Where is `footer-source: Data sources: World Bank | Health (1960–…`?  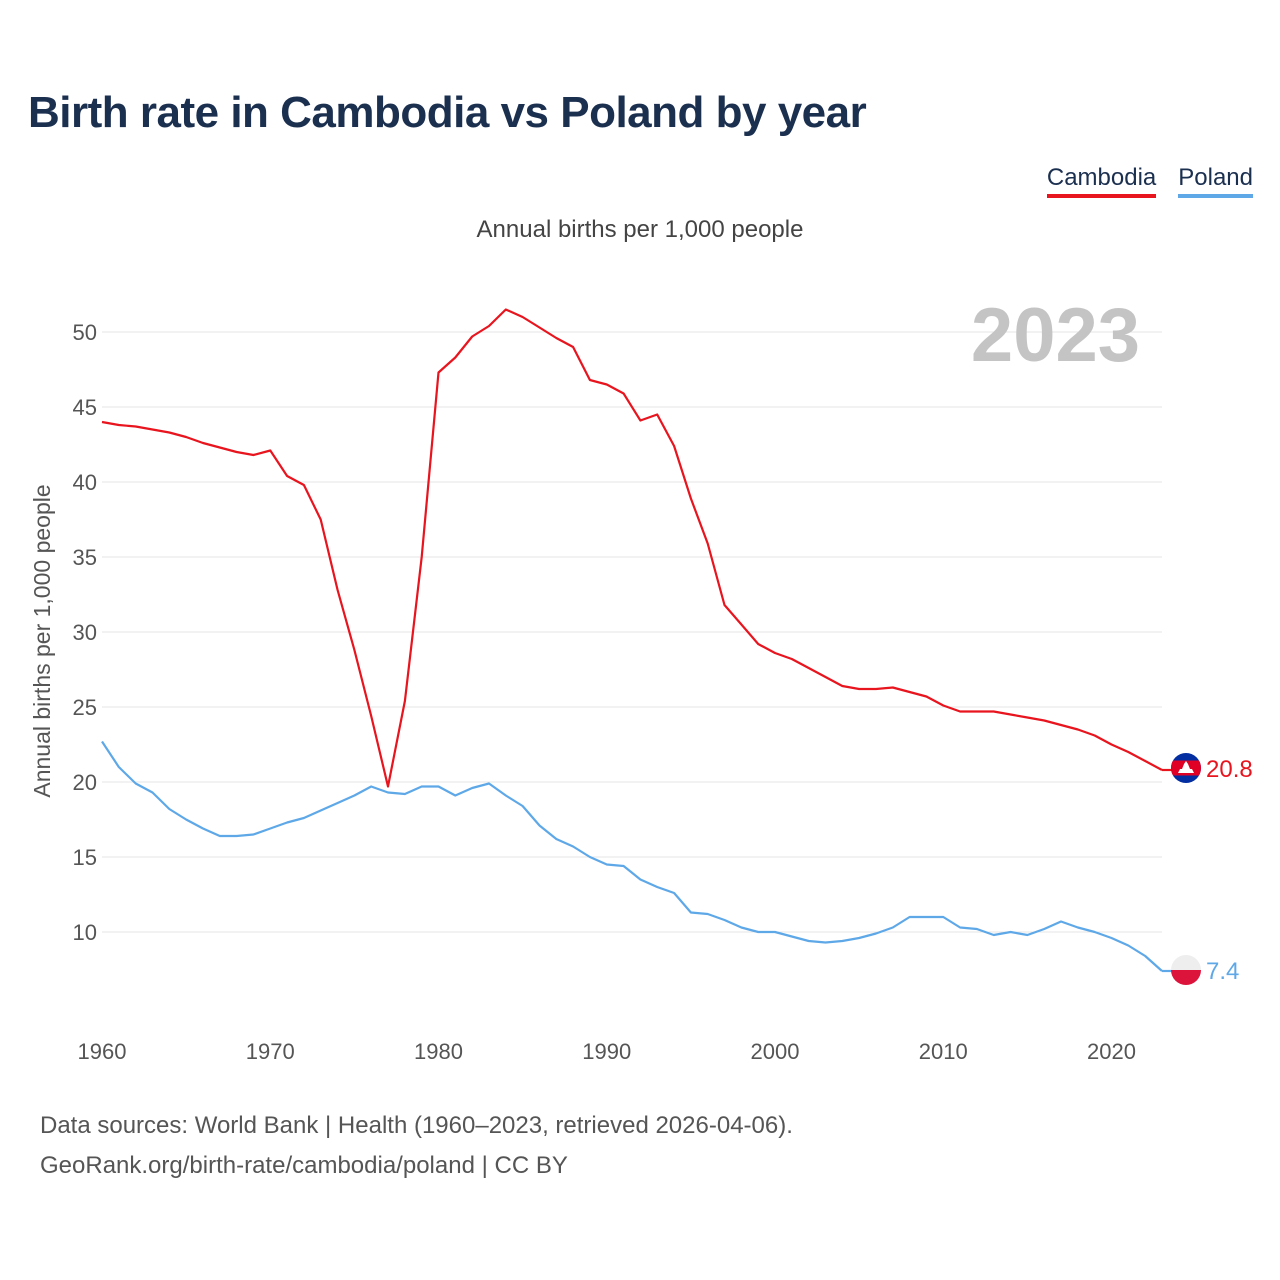 footer-source: Data sources: World Bank | Health (1960–… is located at coordinates (416, 1125).